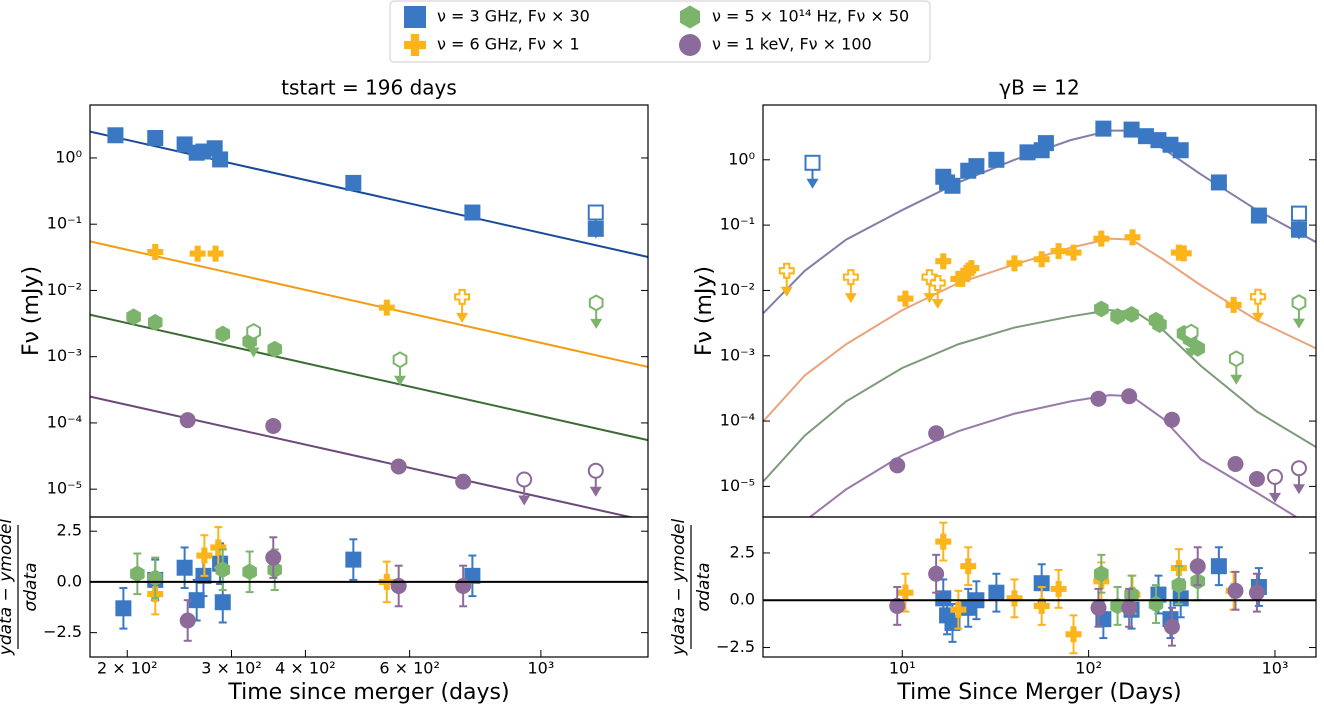  Describe the element at coordinates (737, 420) in the screenshot. I see `y-tick-label: 10⁻⁴` at that location.